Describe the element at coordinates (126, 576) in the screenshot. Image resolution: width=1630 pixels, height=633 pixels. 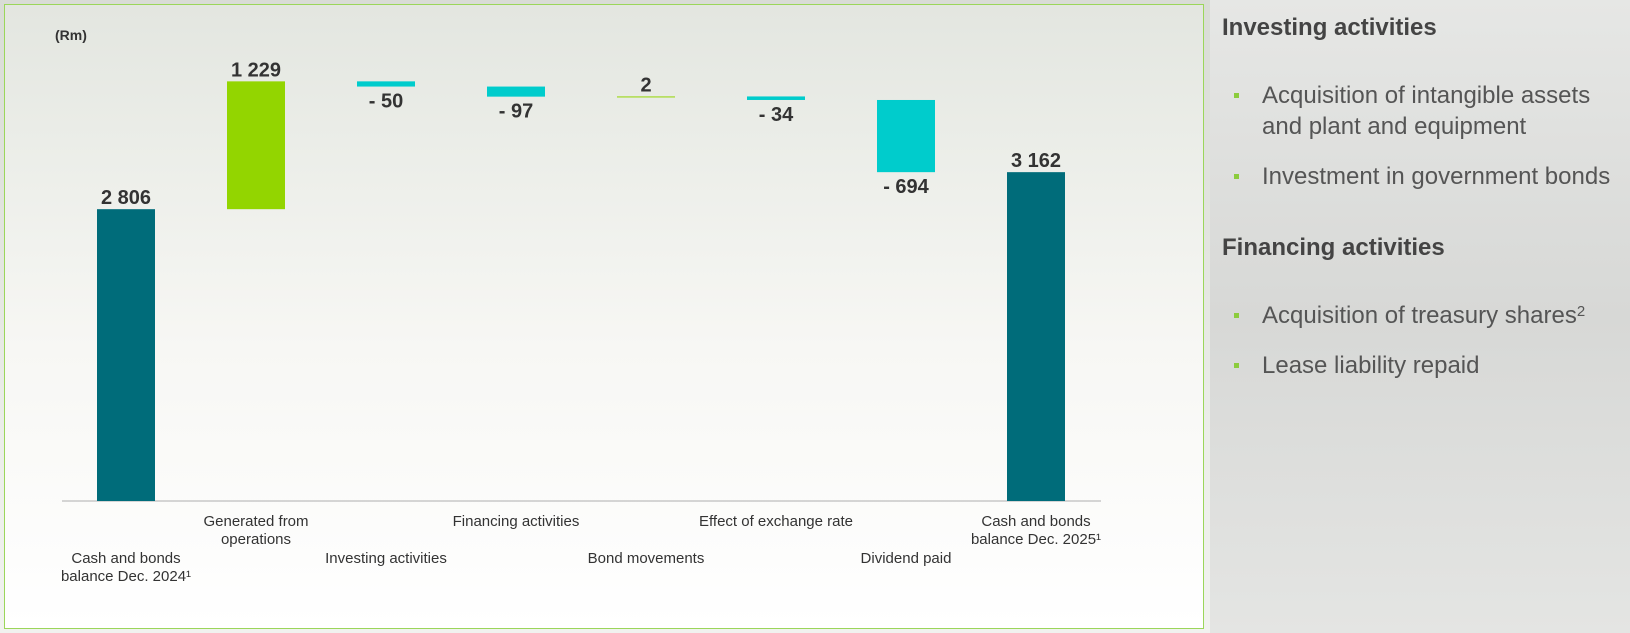
I see `category-label: balance Dec. 2024¹` at that location.